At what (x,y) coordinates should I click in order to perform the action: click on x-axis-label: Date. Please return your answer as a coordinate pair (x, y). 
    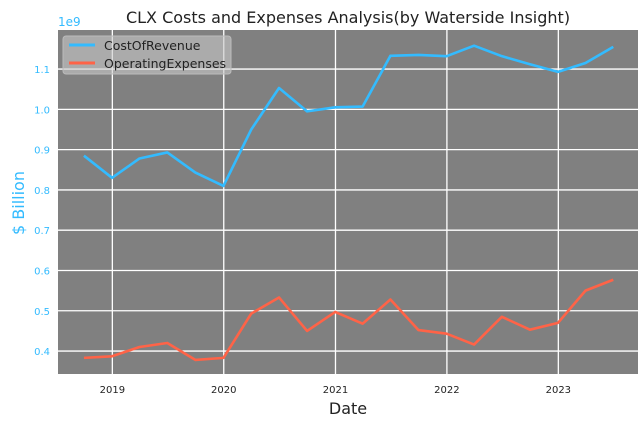
    Looking at the image, I should click on (348, 408).